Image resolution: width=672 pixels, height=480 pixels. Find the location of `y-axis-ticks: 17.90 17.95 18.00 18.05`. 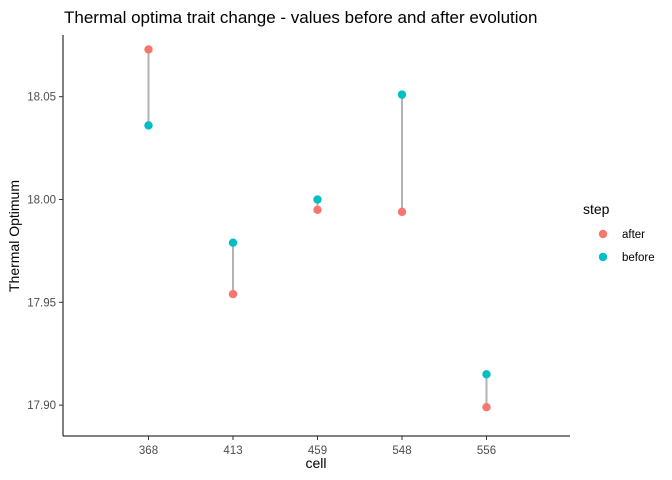

y-axis-ticks: 17.90 17.95 18.00 18.05 is located at coordinates (45, 252).